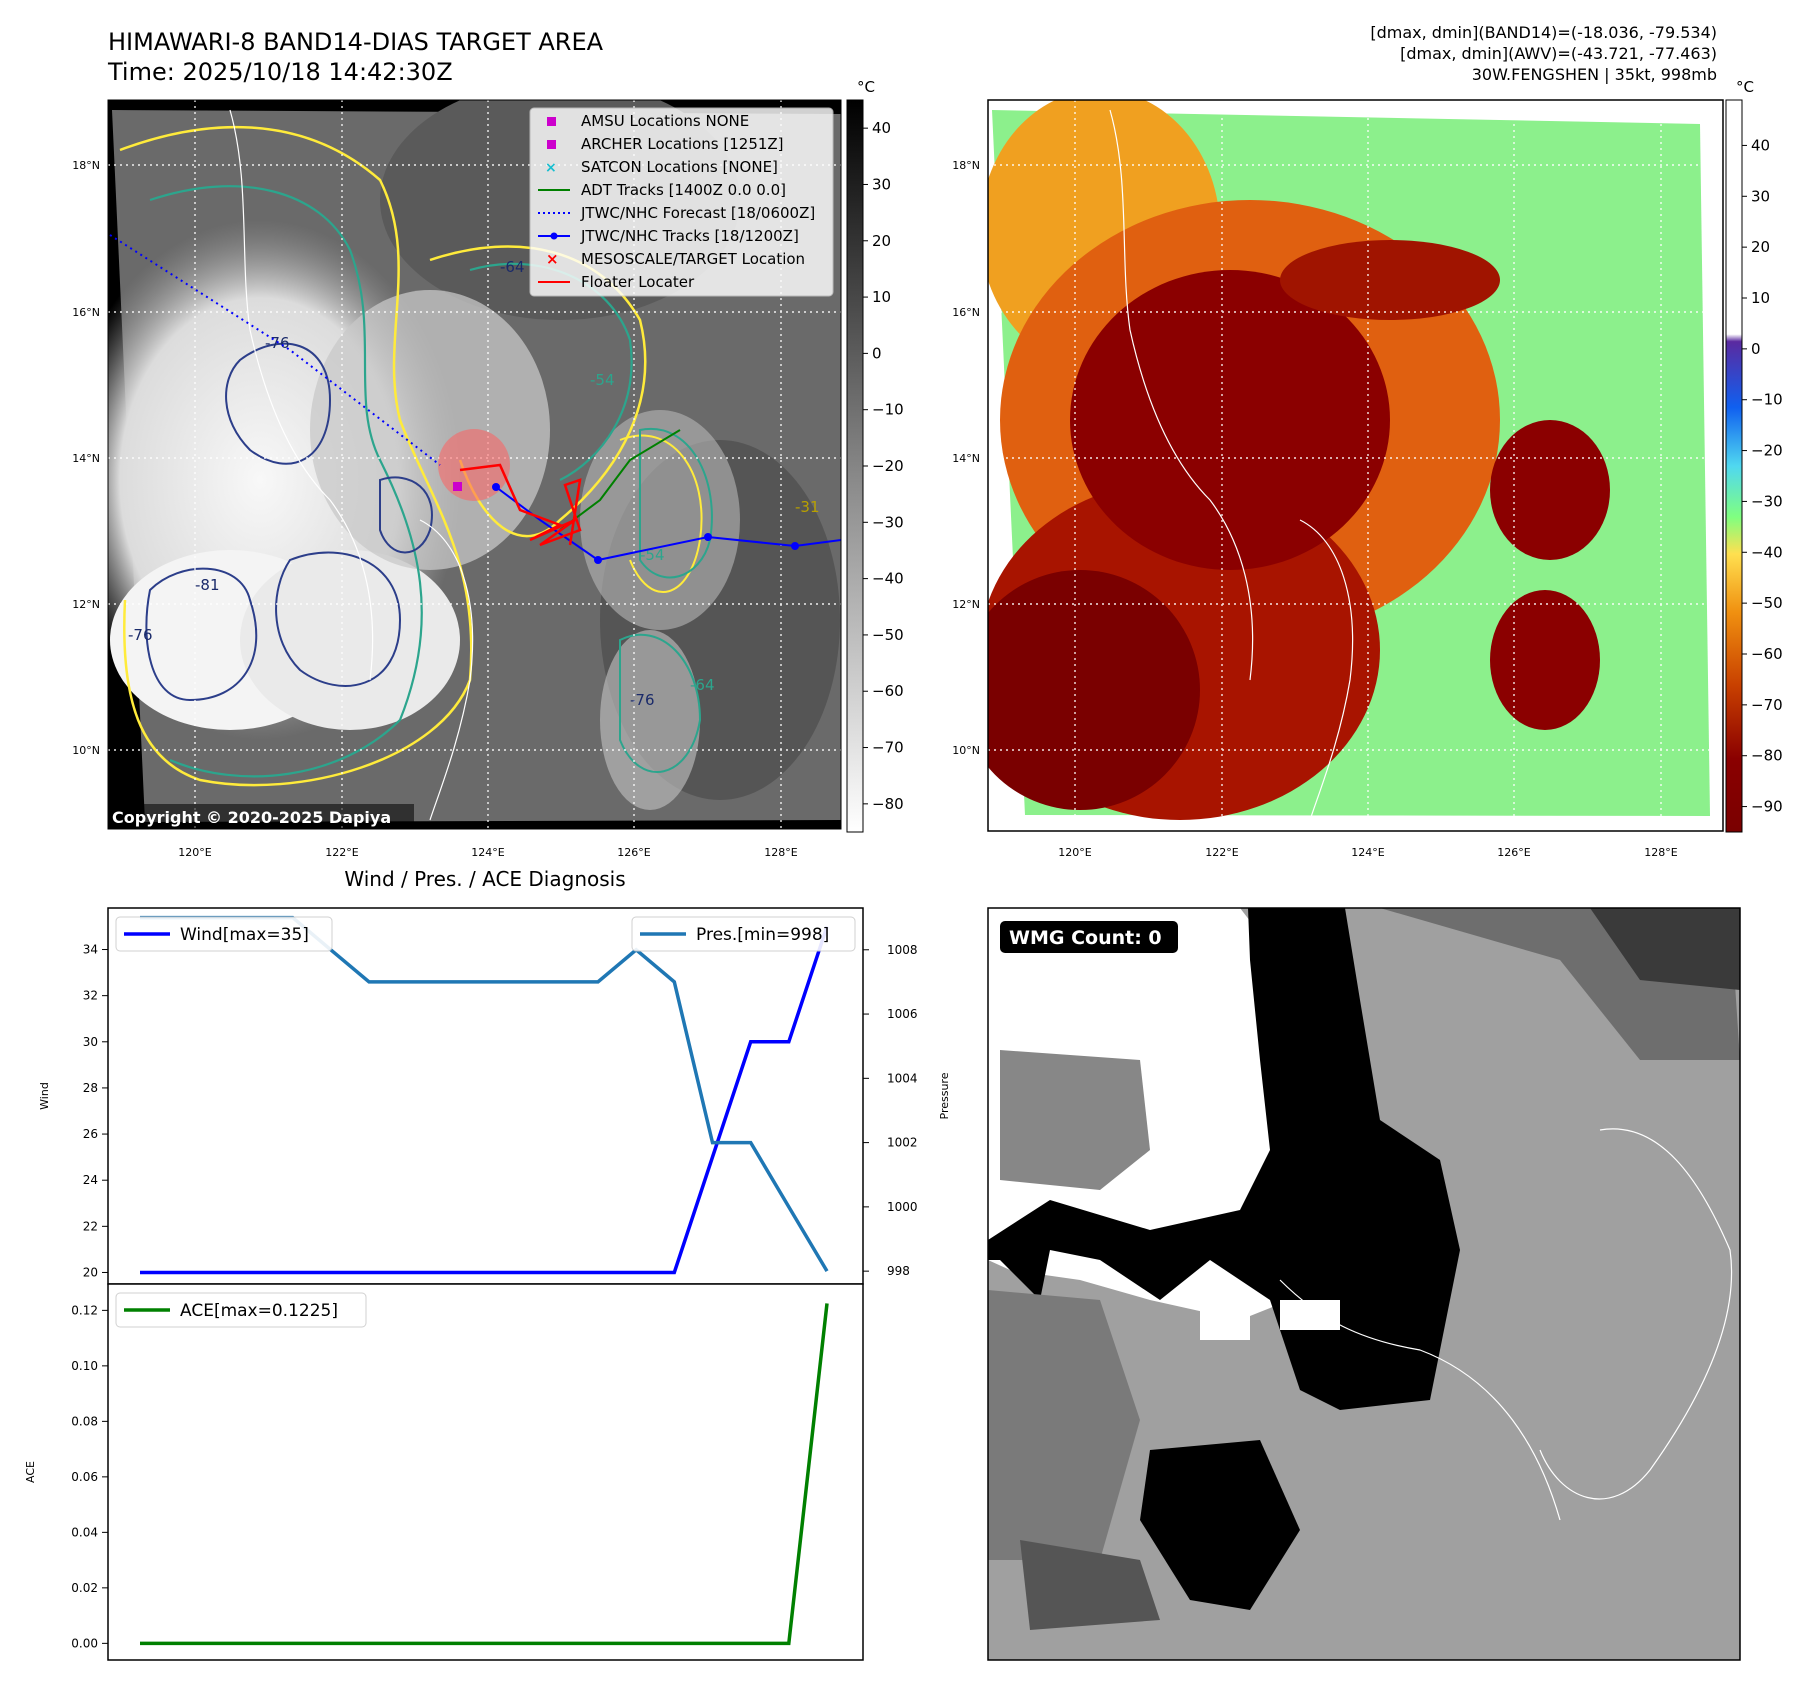 The width and height of the screenshot is (1801, 1694). Describe the element at coordinates (679, 167) in the screenshot. I see `legend-item-satcon: SATCON Locations [NONE]` at that location.